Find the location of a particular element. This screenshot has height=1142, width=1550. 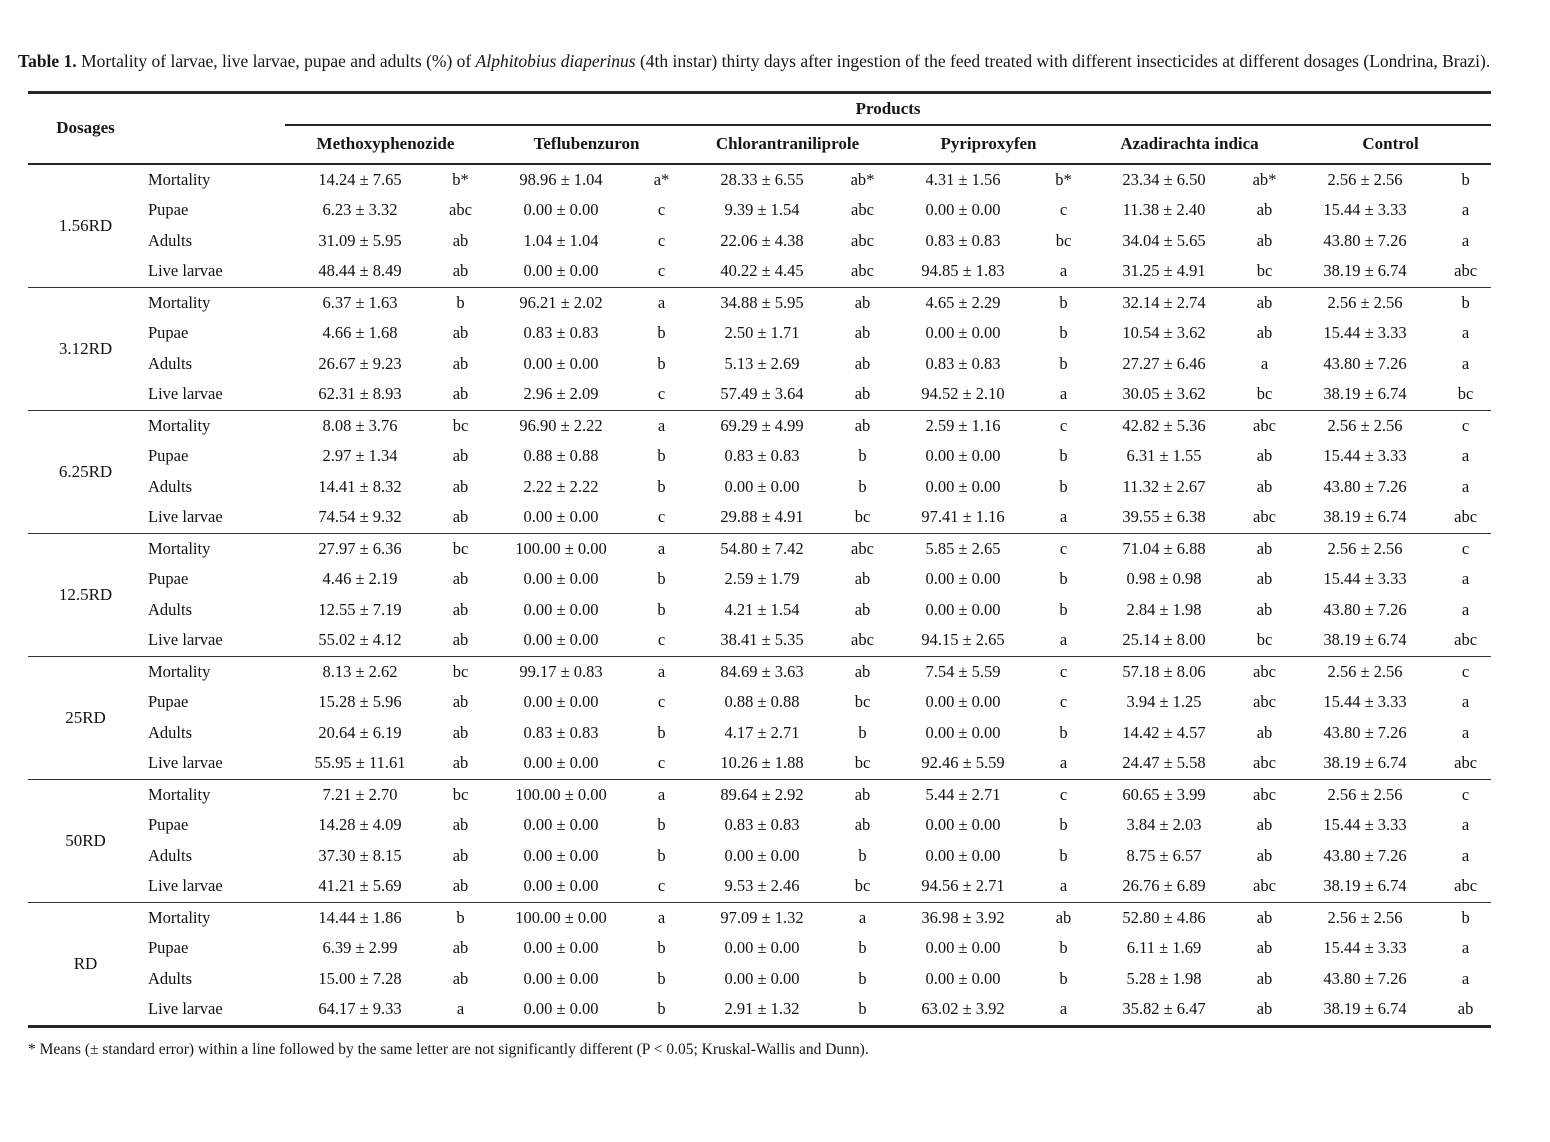

row-label: Mortality is located at coordinates (214, 671).